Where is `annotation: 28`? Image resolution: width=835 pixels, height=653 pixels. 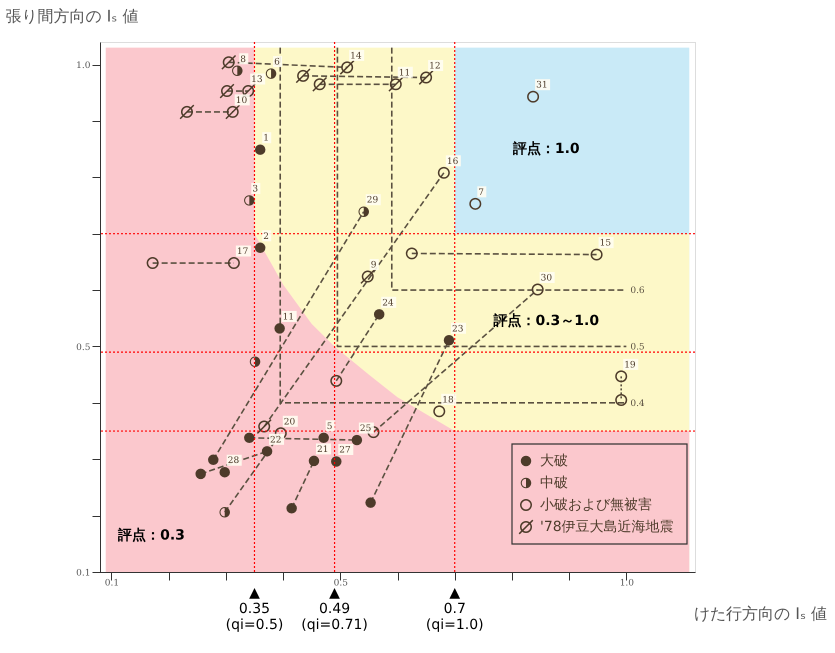
annotation: 28 is located at coordinates (234, 461).